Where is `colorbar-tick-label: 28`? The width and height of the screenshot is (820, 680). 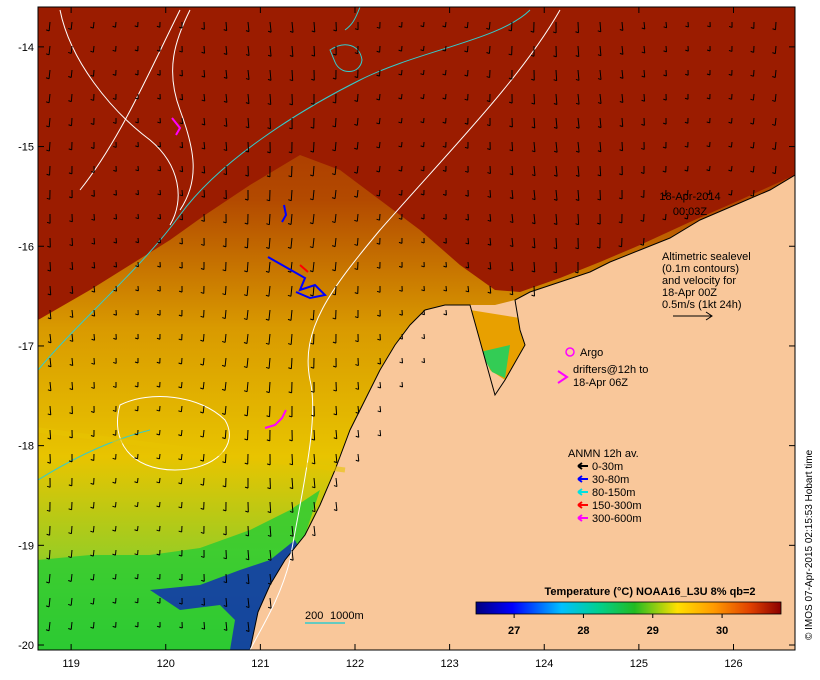 colorbar-tick-label: 28 is located at coordinates (583, 631).